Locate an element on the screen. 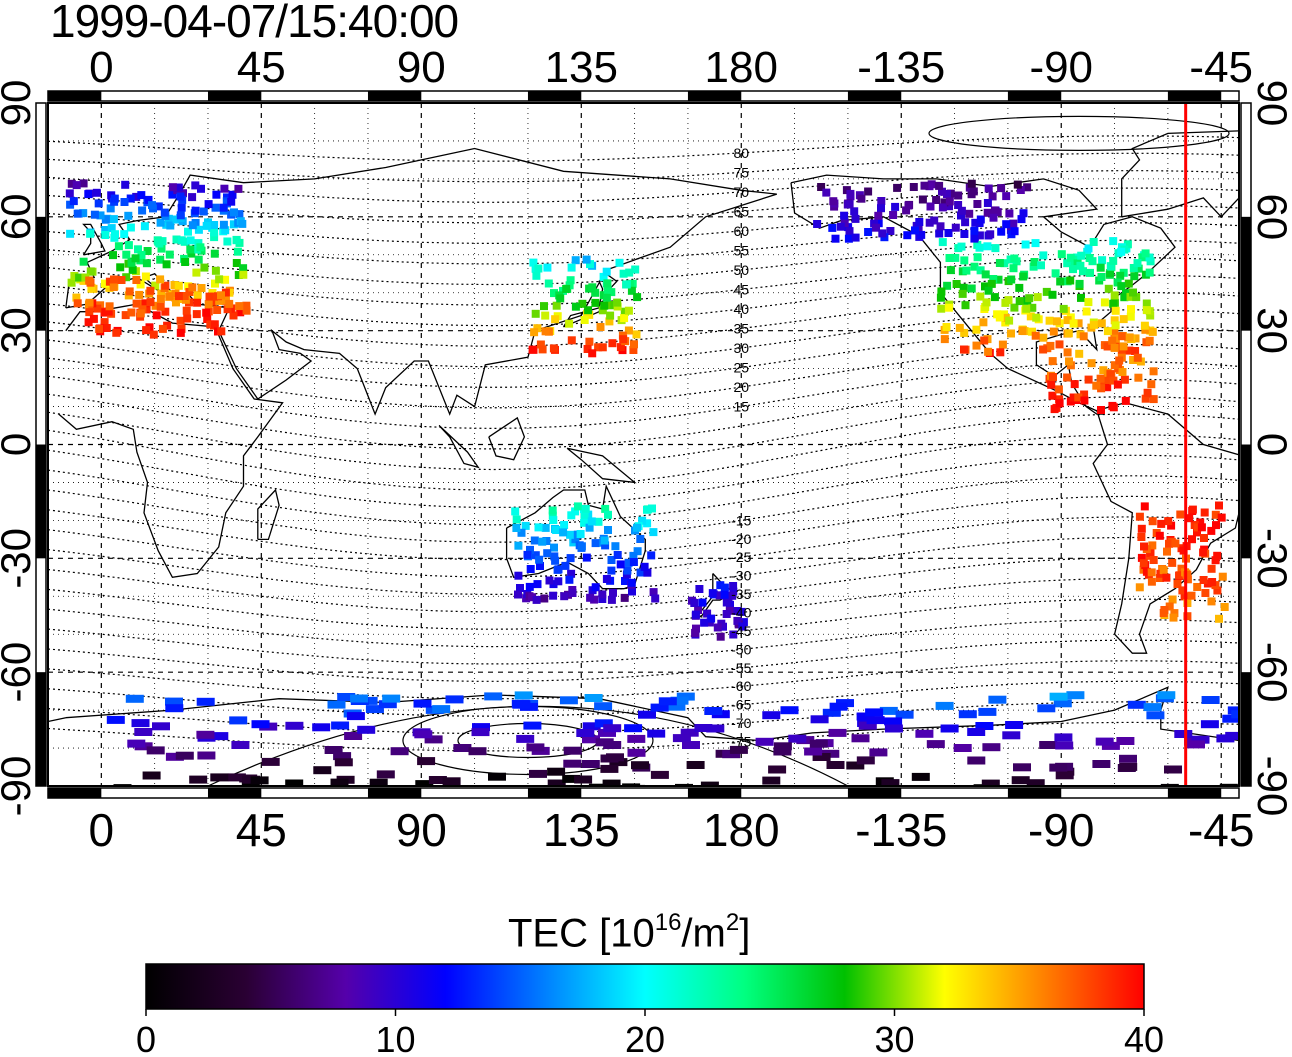 The height and width of the screenshot is (1057, 1292). colorbar-title-unit-exp: 2 is located at coordinates (732, 922).